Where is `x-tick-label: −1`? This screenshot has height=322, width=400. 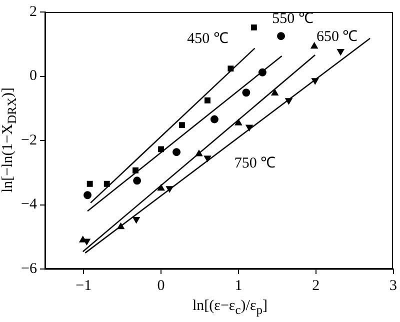 x-tick-label: −1 is located at coordinates (84, 286).